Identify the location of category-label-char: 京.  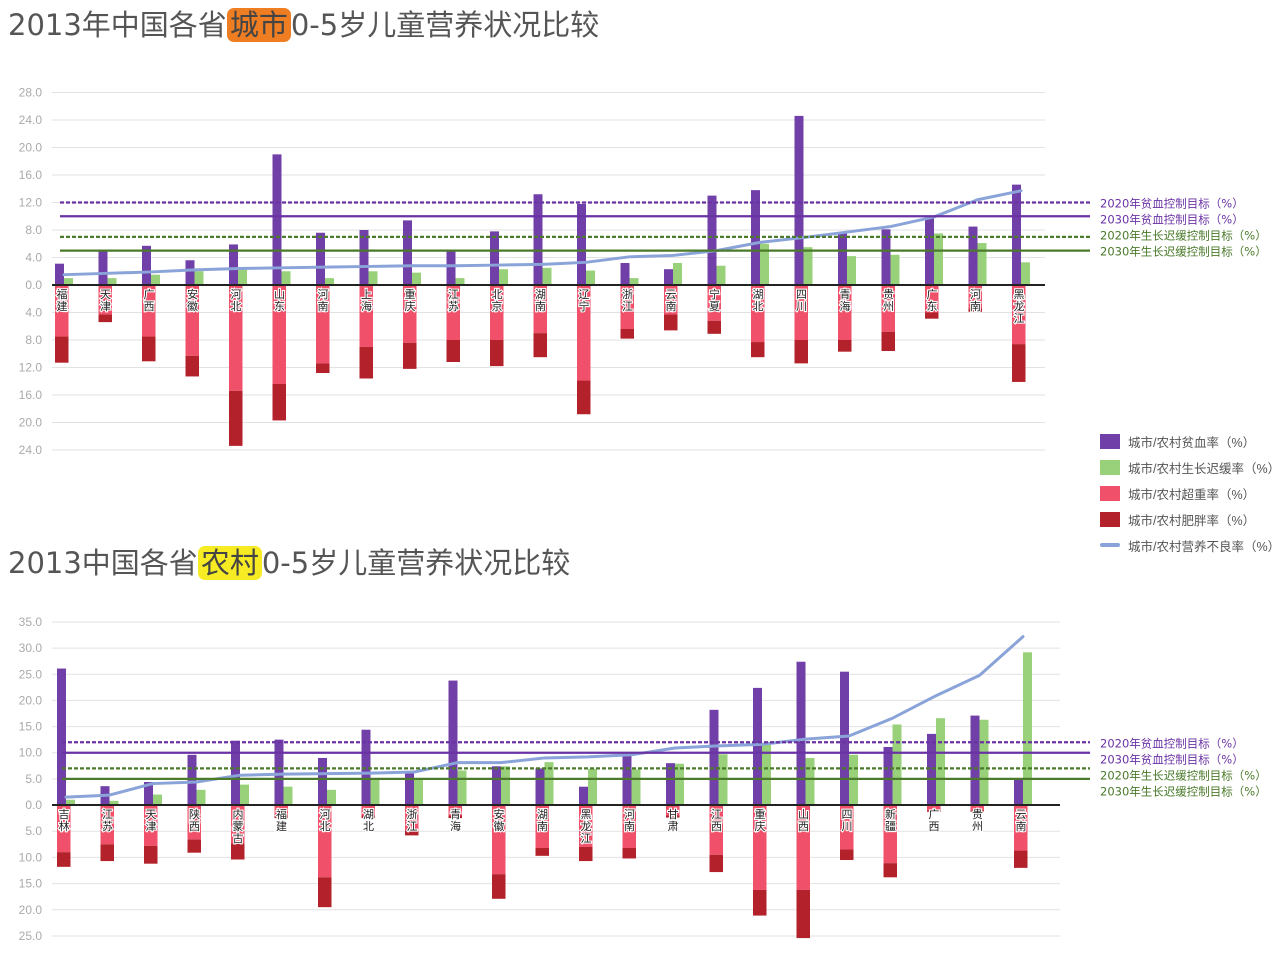
(497, 306).